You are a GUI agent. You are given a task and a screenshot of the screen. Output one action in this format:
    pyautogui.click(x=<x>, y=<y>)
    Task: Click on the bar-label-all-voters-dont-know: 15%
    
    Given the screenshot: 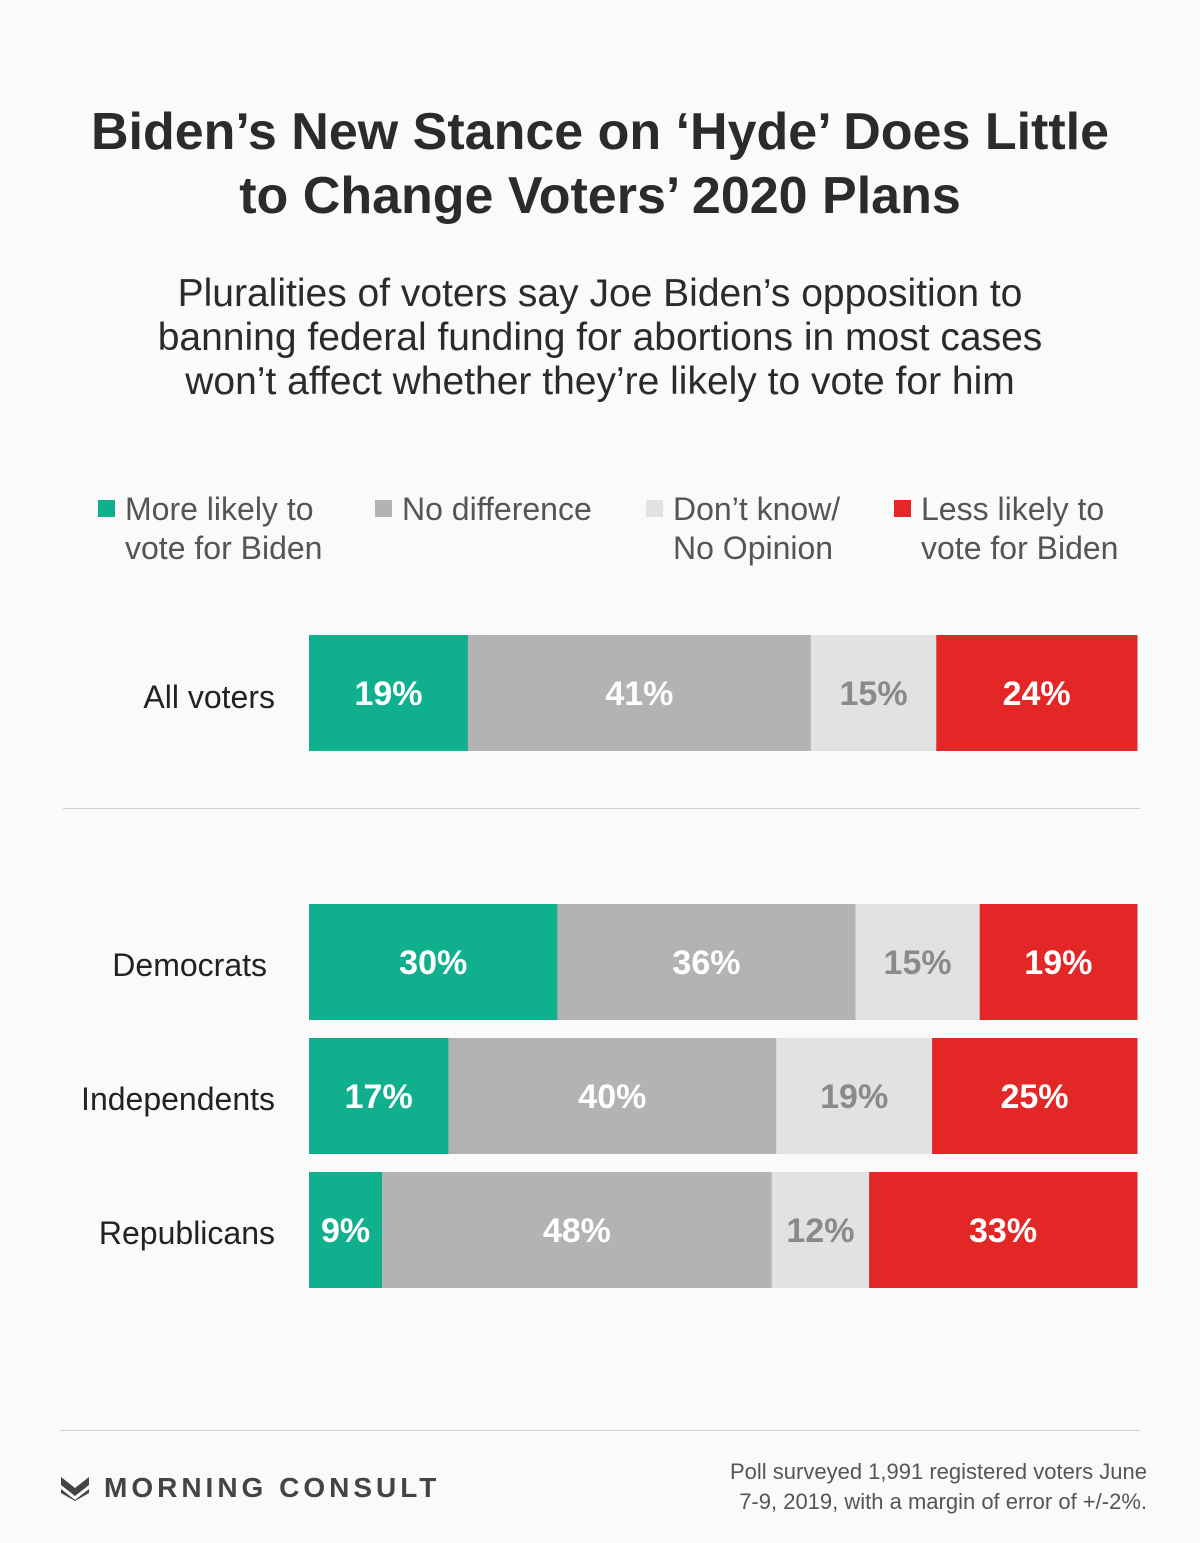 What is the action you would take?
    pyautogui.click(x=874, y=694)
    